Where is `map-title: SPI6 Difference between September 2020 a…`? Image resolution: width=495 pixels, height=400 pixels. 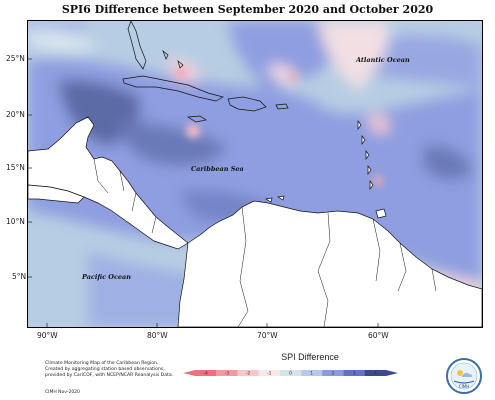 map-title: SPI6 Difference between September 2020 a… is located at coordinates (247, 9).